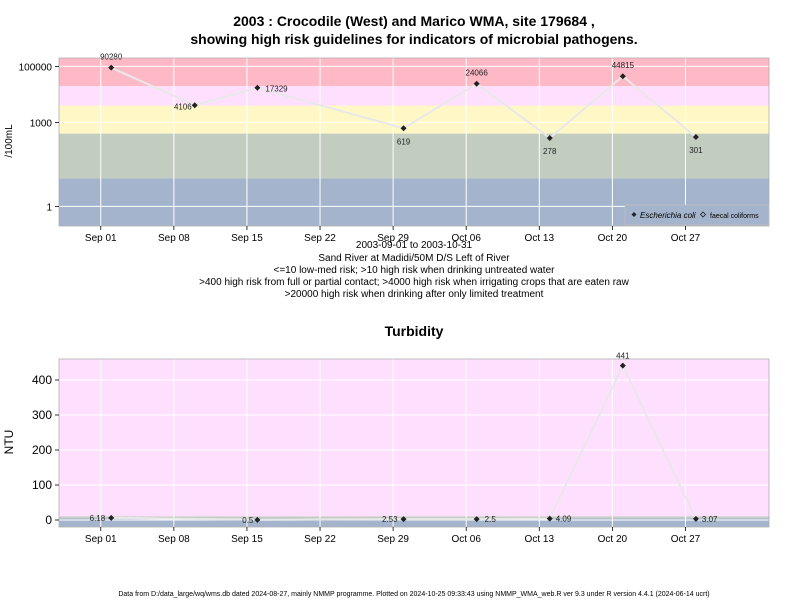  What do you see at coordinates (248, 520) in the screenshot?
I see `data-label: 0.5` at bounding box center [248, 520].